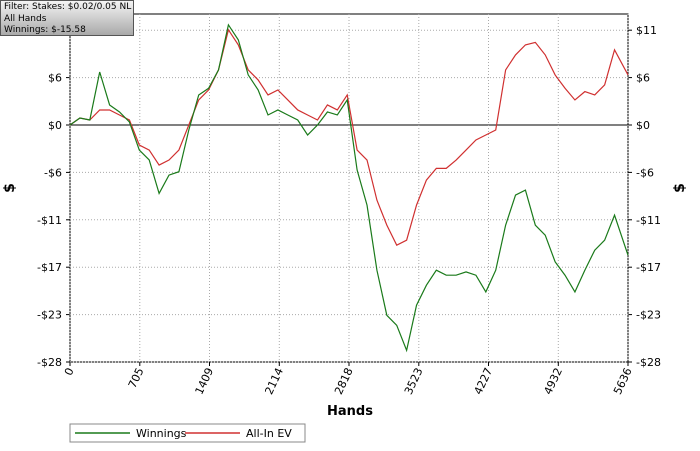 This screenshot has height=451, width=700. I want to click on x-tick-label: 4227, so click(484, 381).